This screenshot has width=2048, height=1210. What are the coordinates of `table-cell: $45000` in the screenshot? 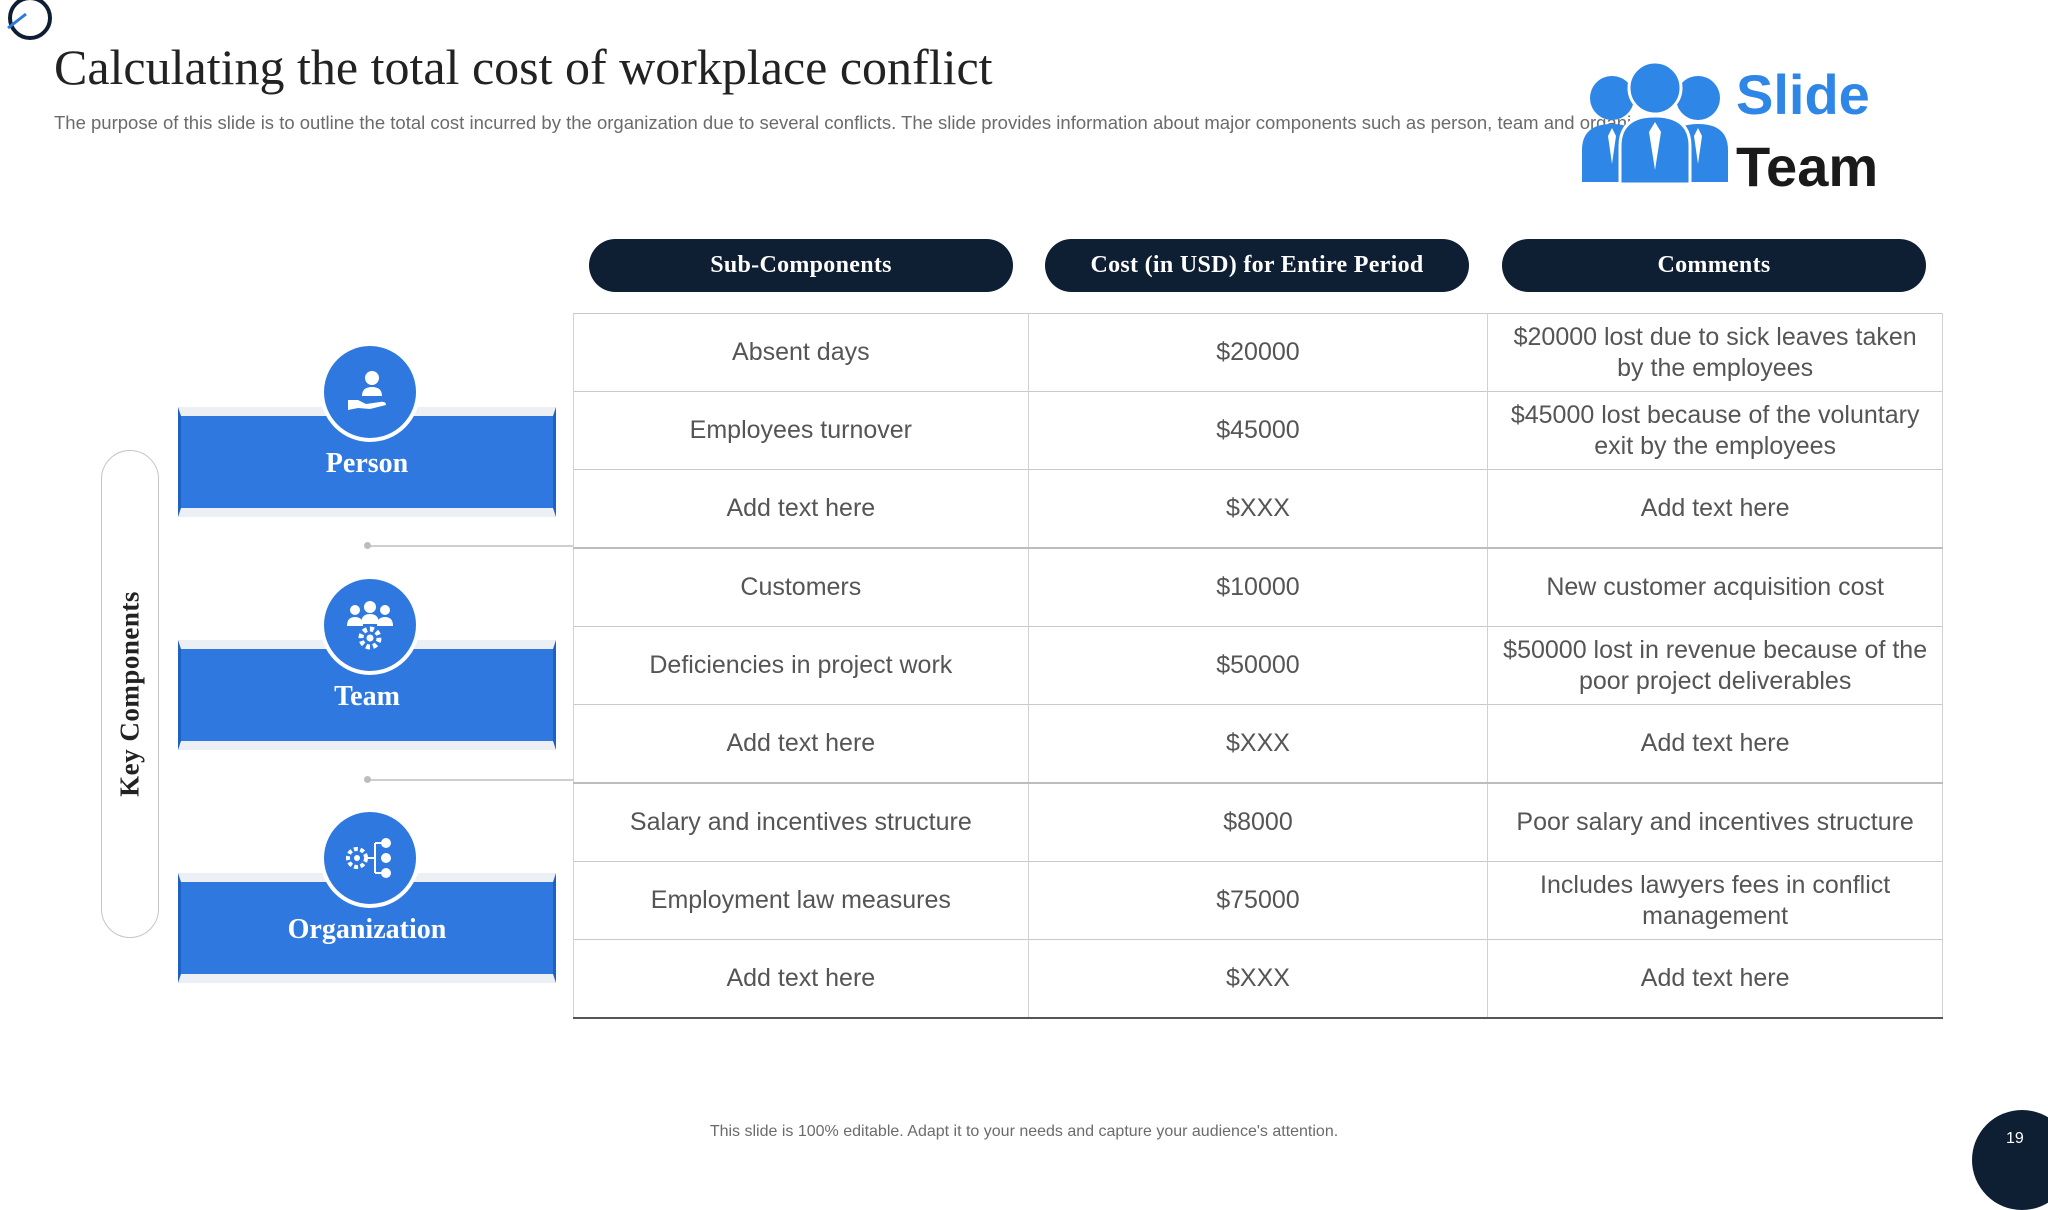 It's located at (1258, 430).